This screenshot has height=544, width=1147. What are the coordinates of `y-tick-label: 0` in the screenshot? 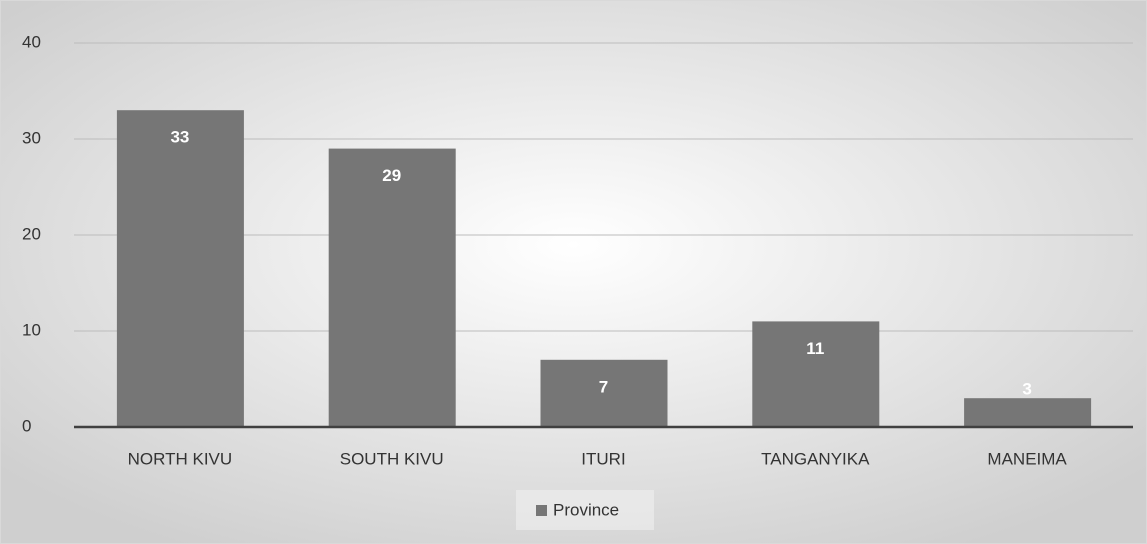 It's located at (26, 425).